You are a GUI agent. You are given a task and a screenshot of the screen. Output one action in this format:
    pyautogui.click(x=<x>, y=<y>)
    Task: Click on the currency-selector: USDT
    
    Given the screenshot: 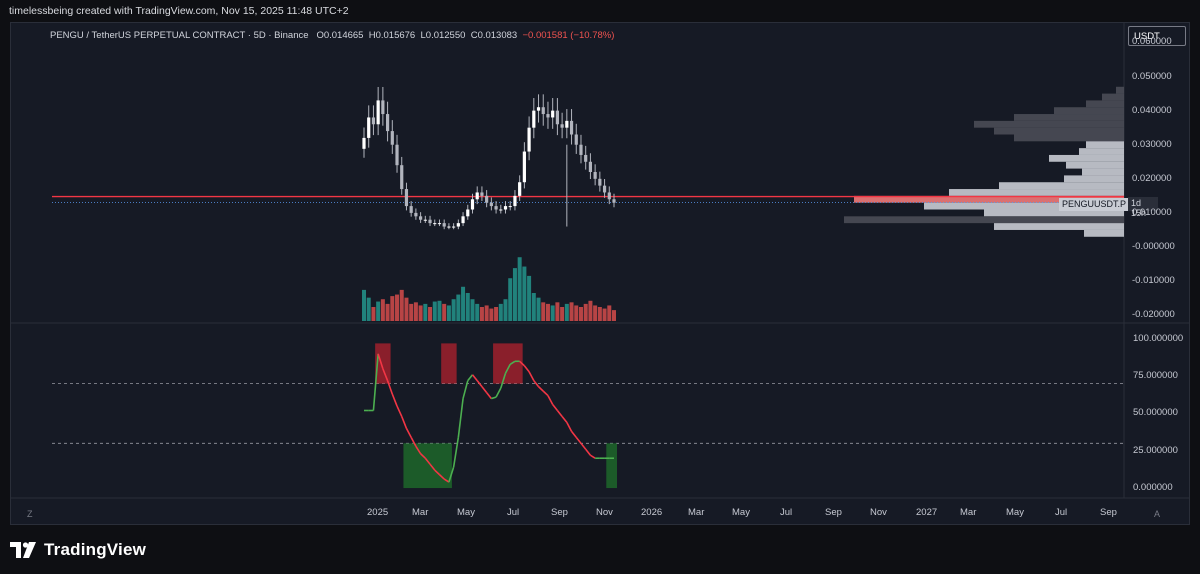 What is the action you would take?
    pyautogui.click(x=1157, y=36)
    